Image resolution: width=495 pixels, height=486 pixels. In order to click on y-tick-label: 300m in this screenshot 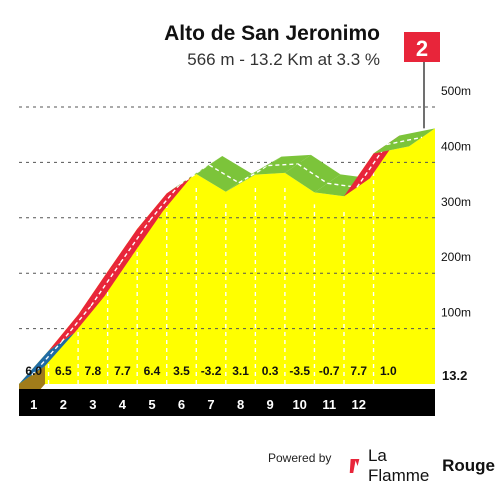, I will do `click(456, 202)`.